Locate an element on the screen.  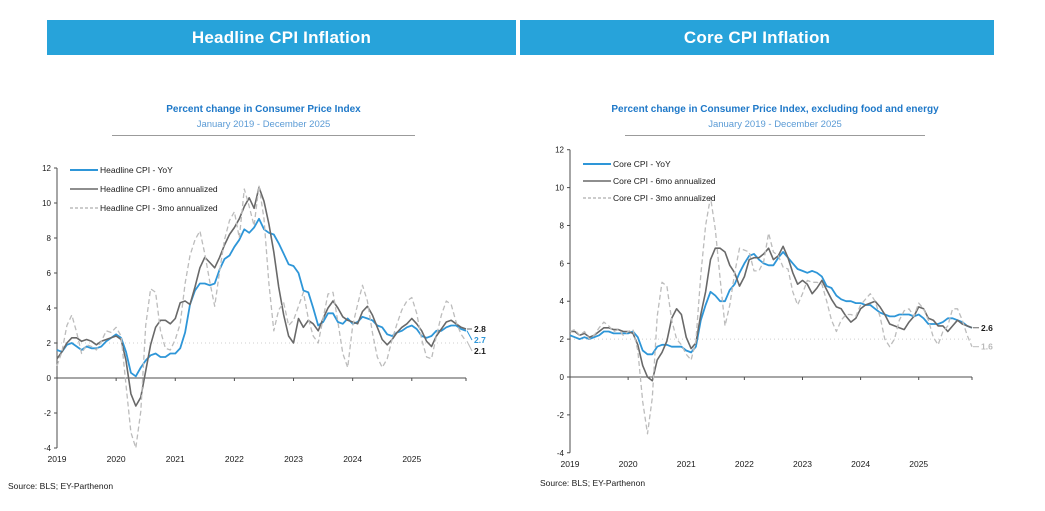
core-section-header: Core CPI Inflation is located at coordinates (757, 37).